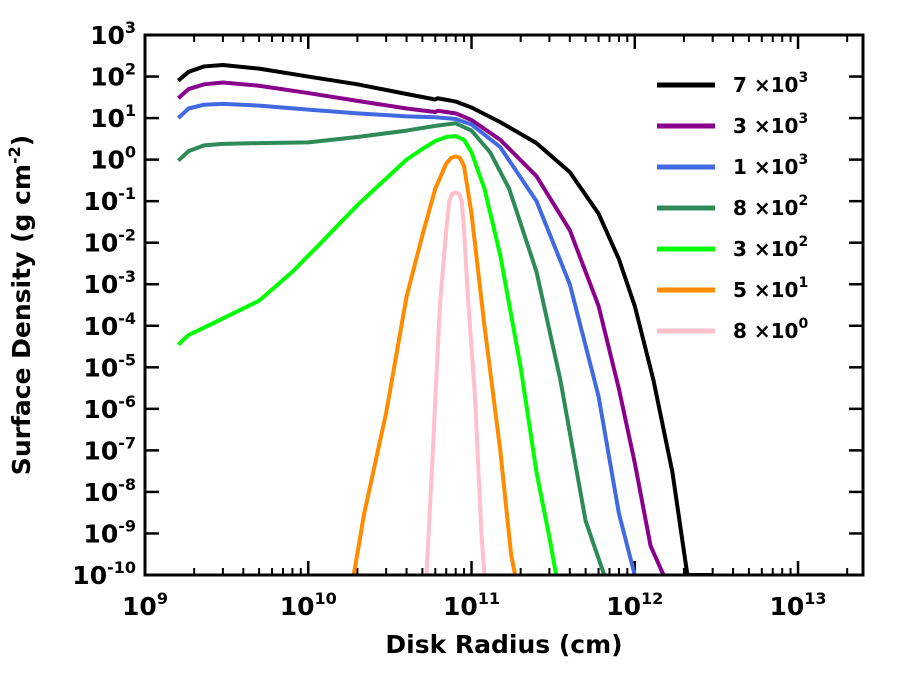 This screenshot has width=900, height=675. Describe the element at coordinates (130, 152) in the screenshot. I see `y-tick-label-exp: 0` at that location.